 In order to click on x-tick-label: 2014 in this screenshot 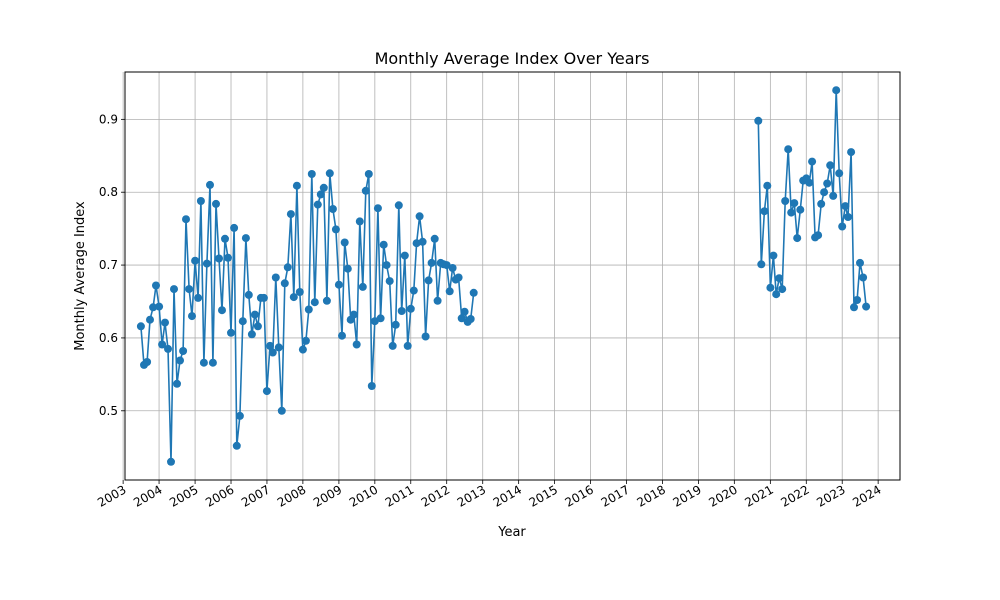, I will do `click(507, 495)`.